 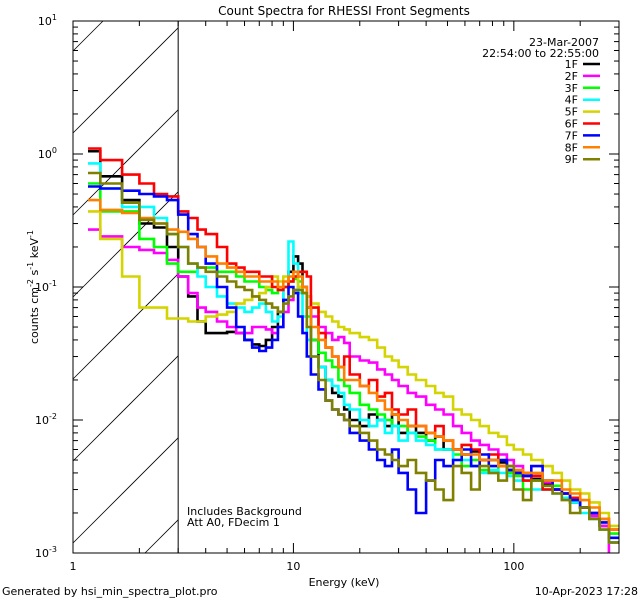 What do you see at coordinates (293, 566) in the screenshot?
I see `x-tick-label: 10` at bounding box center [293, 566].